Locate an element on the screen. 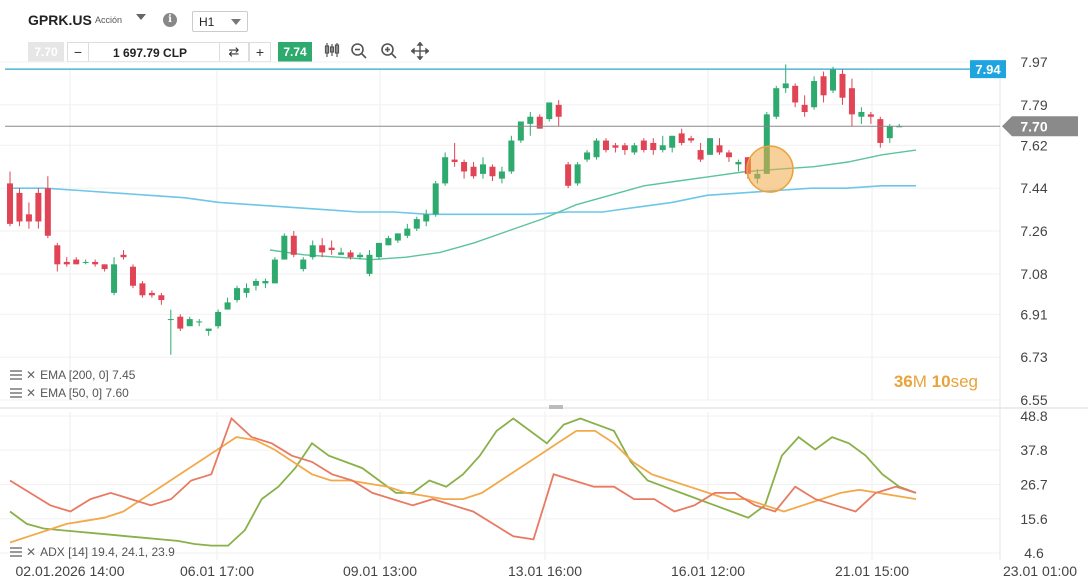 This screenshot has width=1088, height=583. price-tick-label: 7.08 is located at coordinates (1033, 274).